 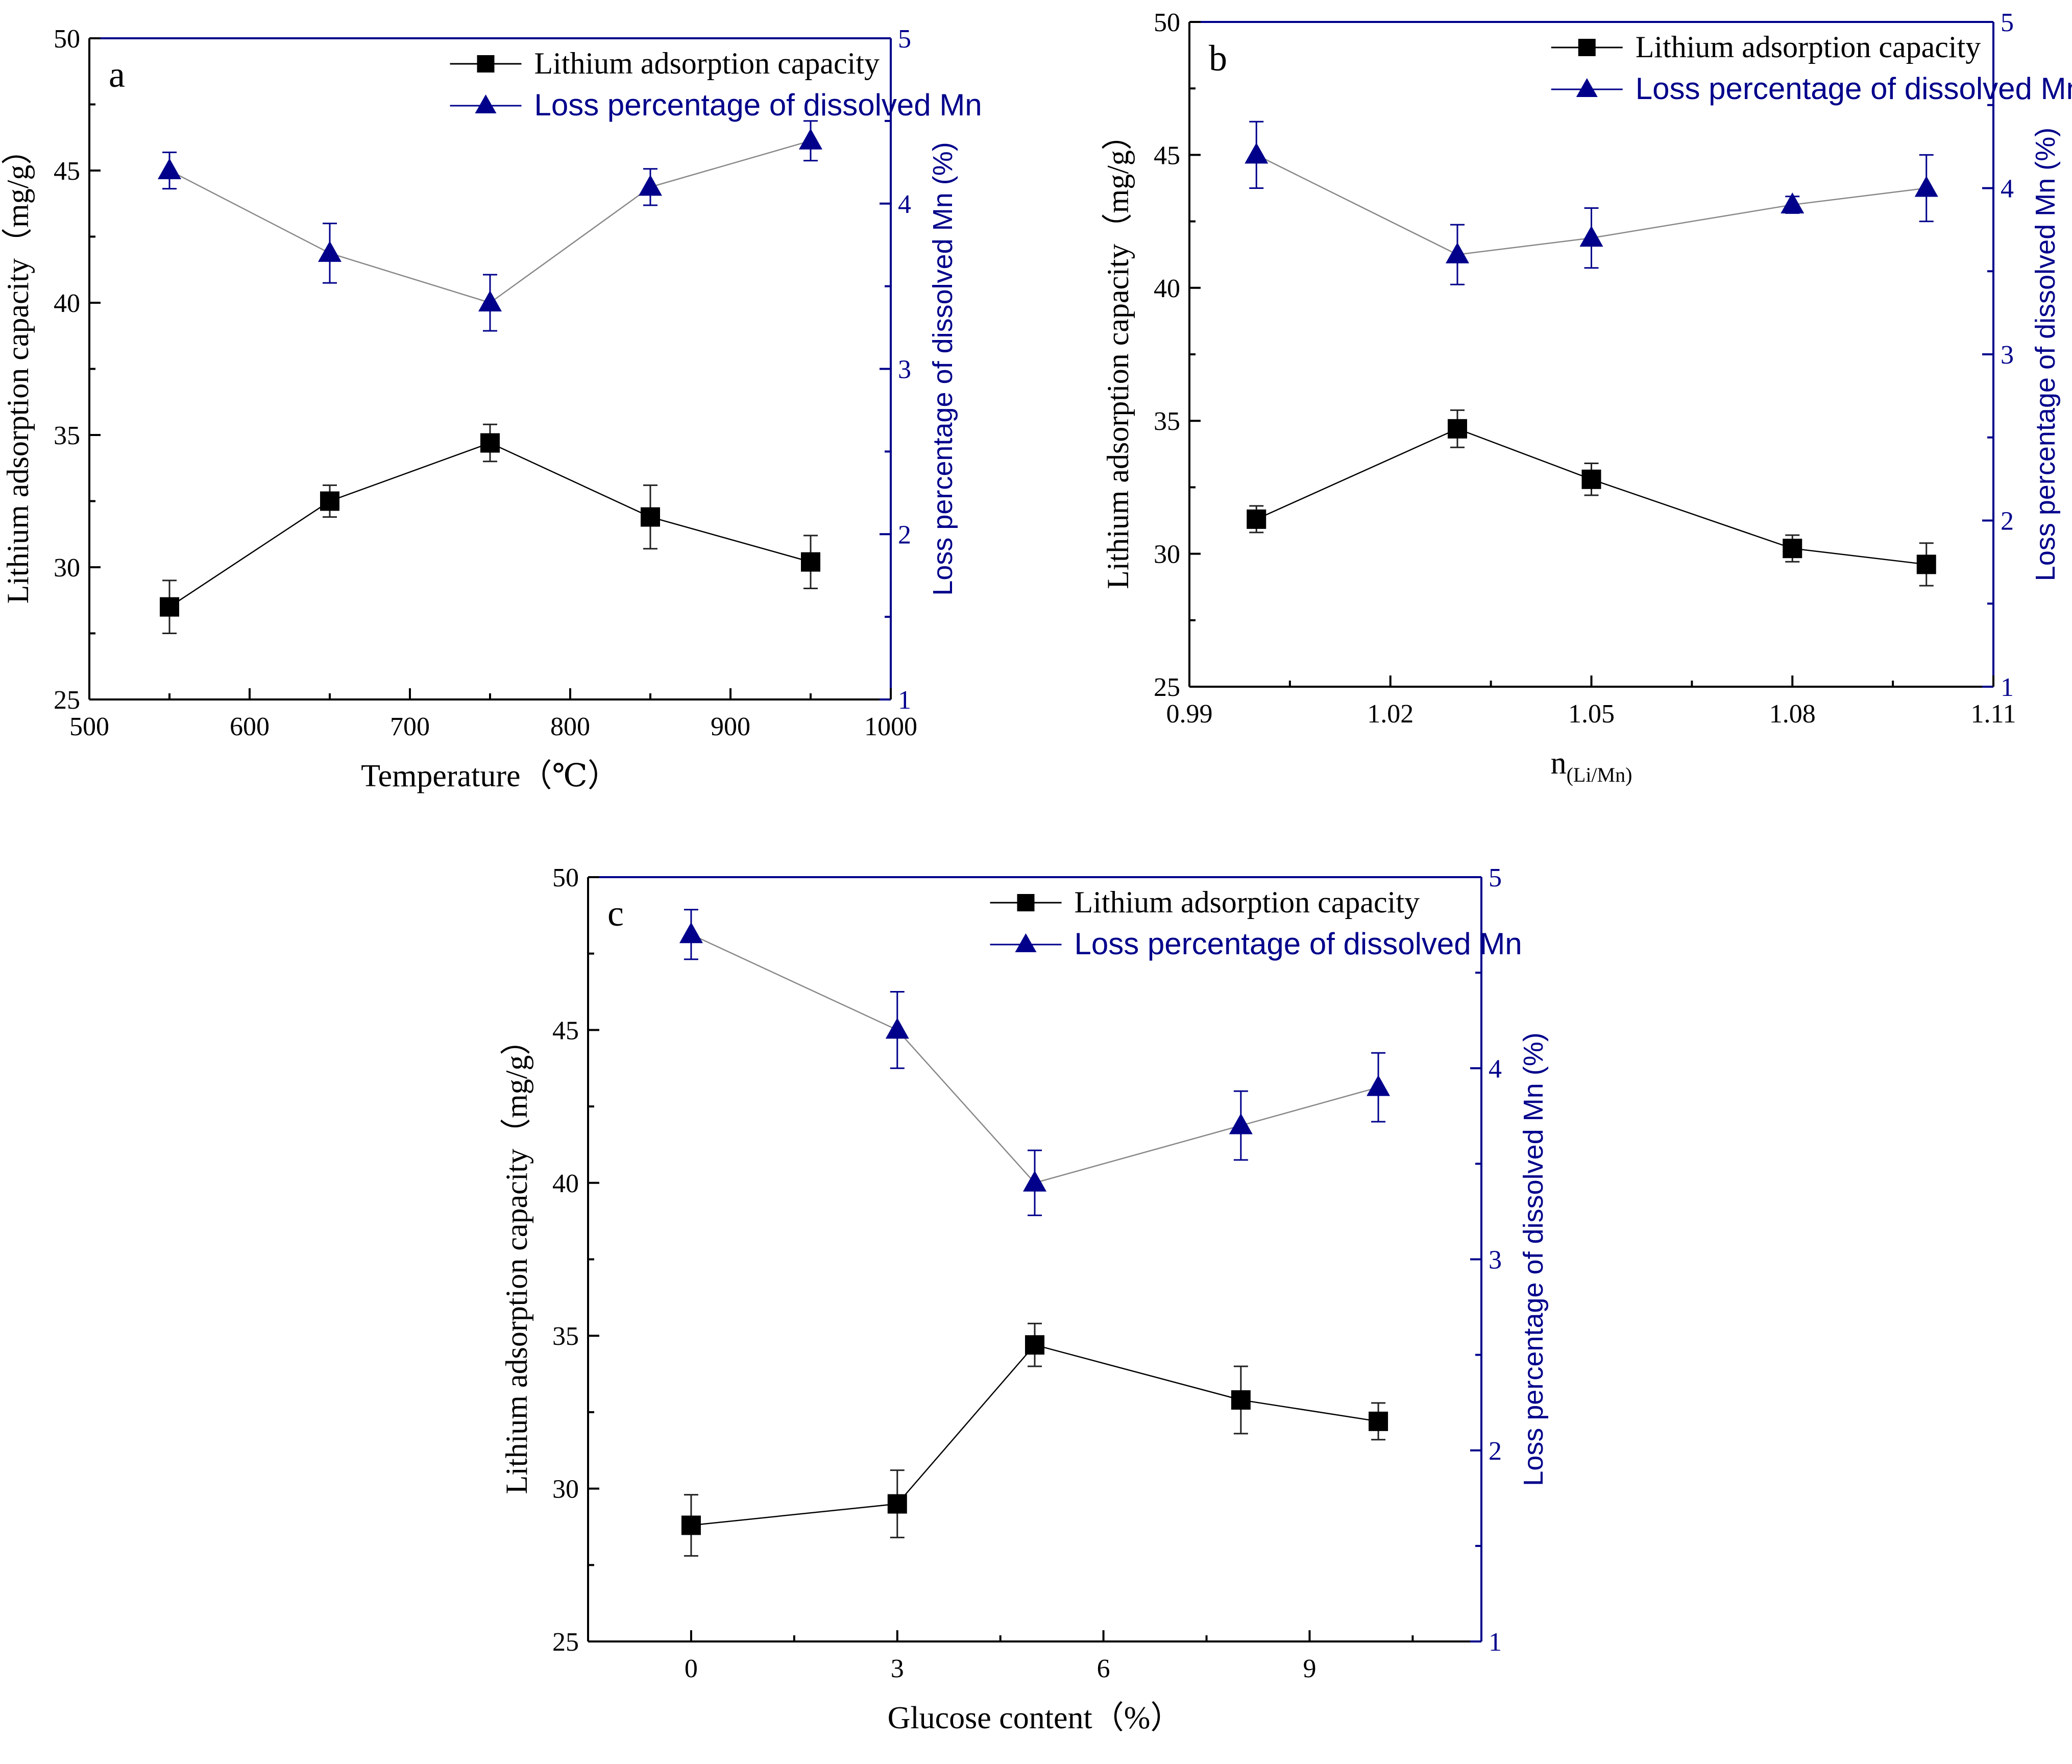 I want to click on x-axis-title: Glucose content（%）, so click(x=1035, y=1718).